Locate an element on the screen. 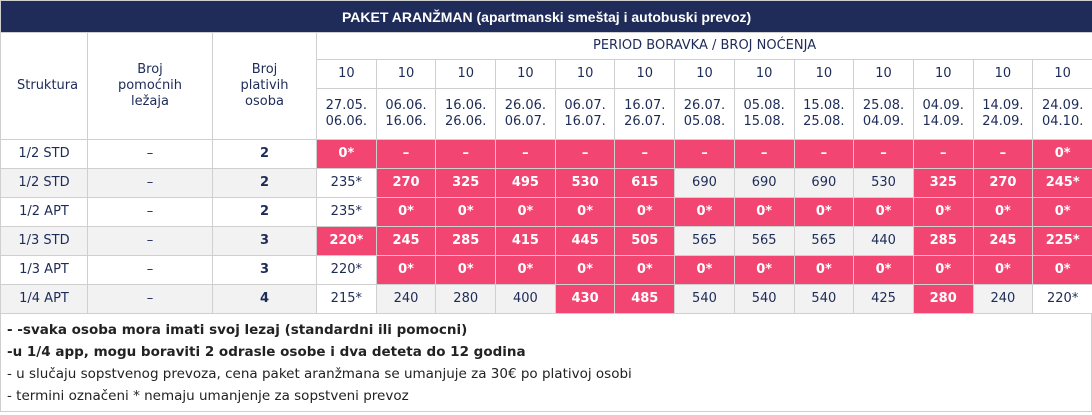 The width and height of the screenshot is (1092, 415). period-from: 06.06. is located at coordinates (406, 105).